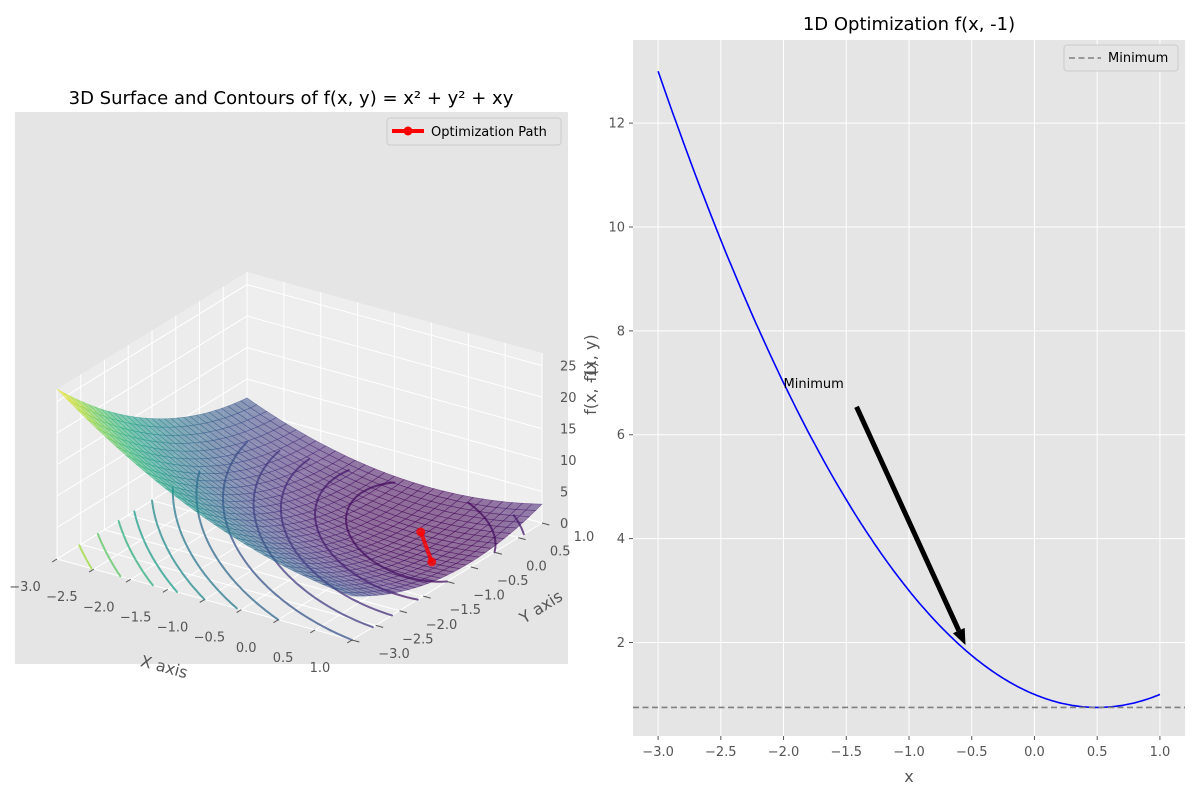 This screenshot has width=1200, height=800. Describe the element at coordinates (584, 537) in the screenshot. I see `y-tick-label: 1.0` at that location.